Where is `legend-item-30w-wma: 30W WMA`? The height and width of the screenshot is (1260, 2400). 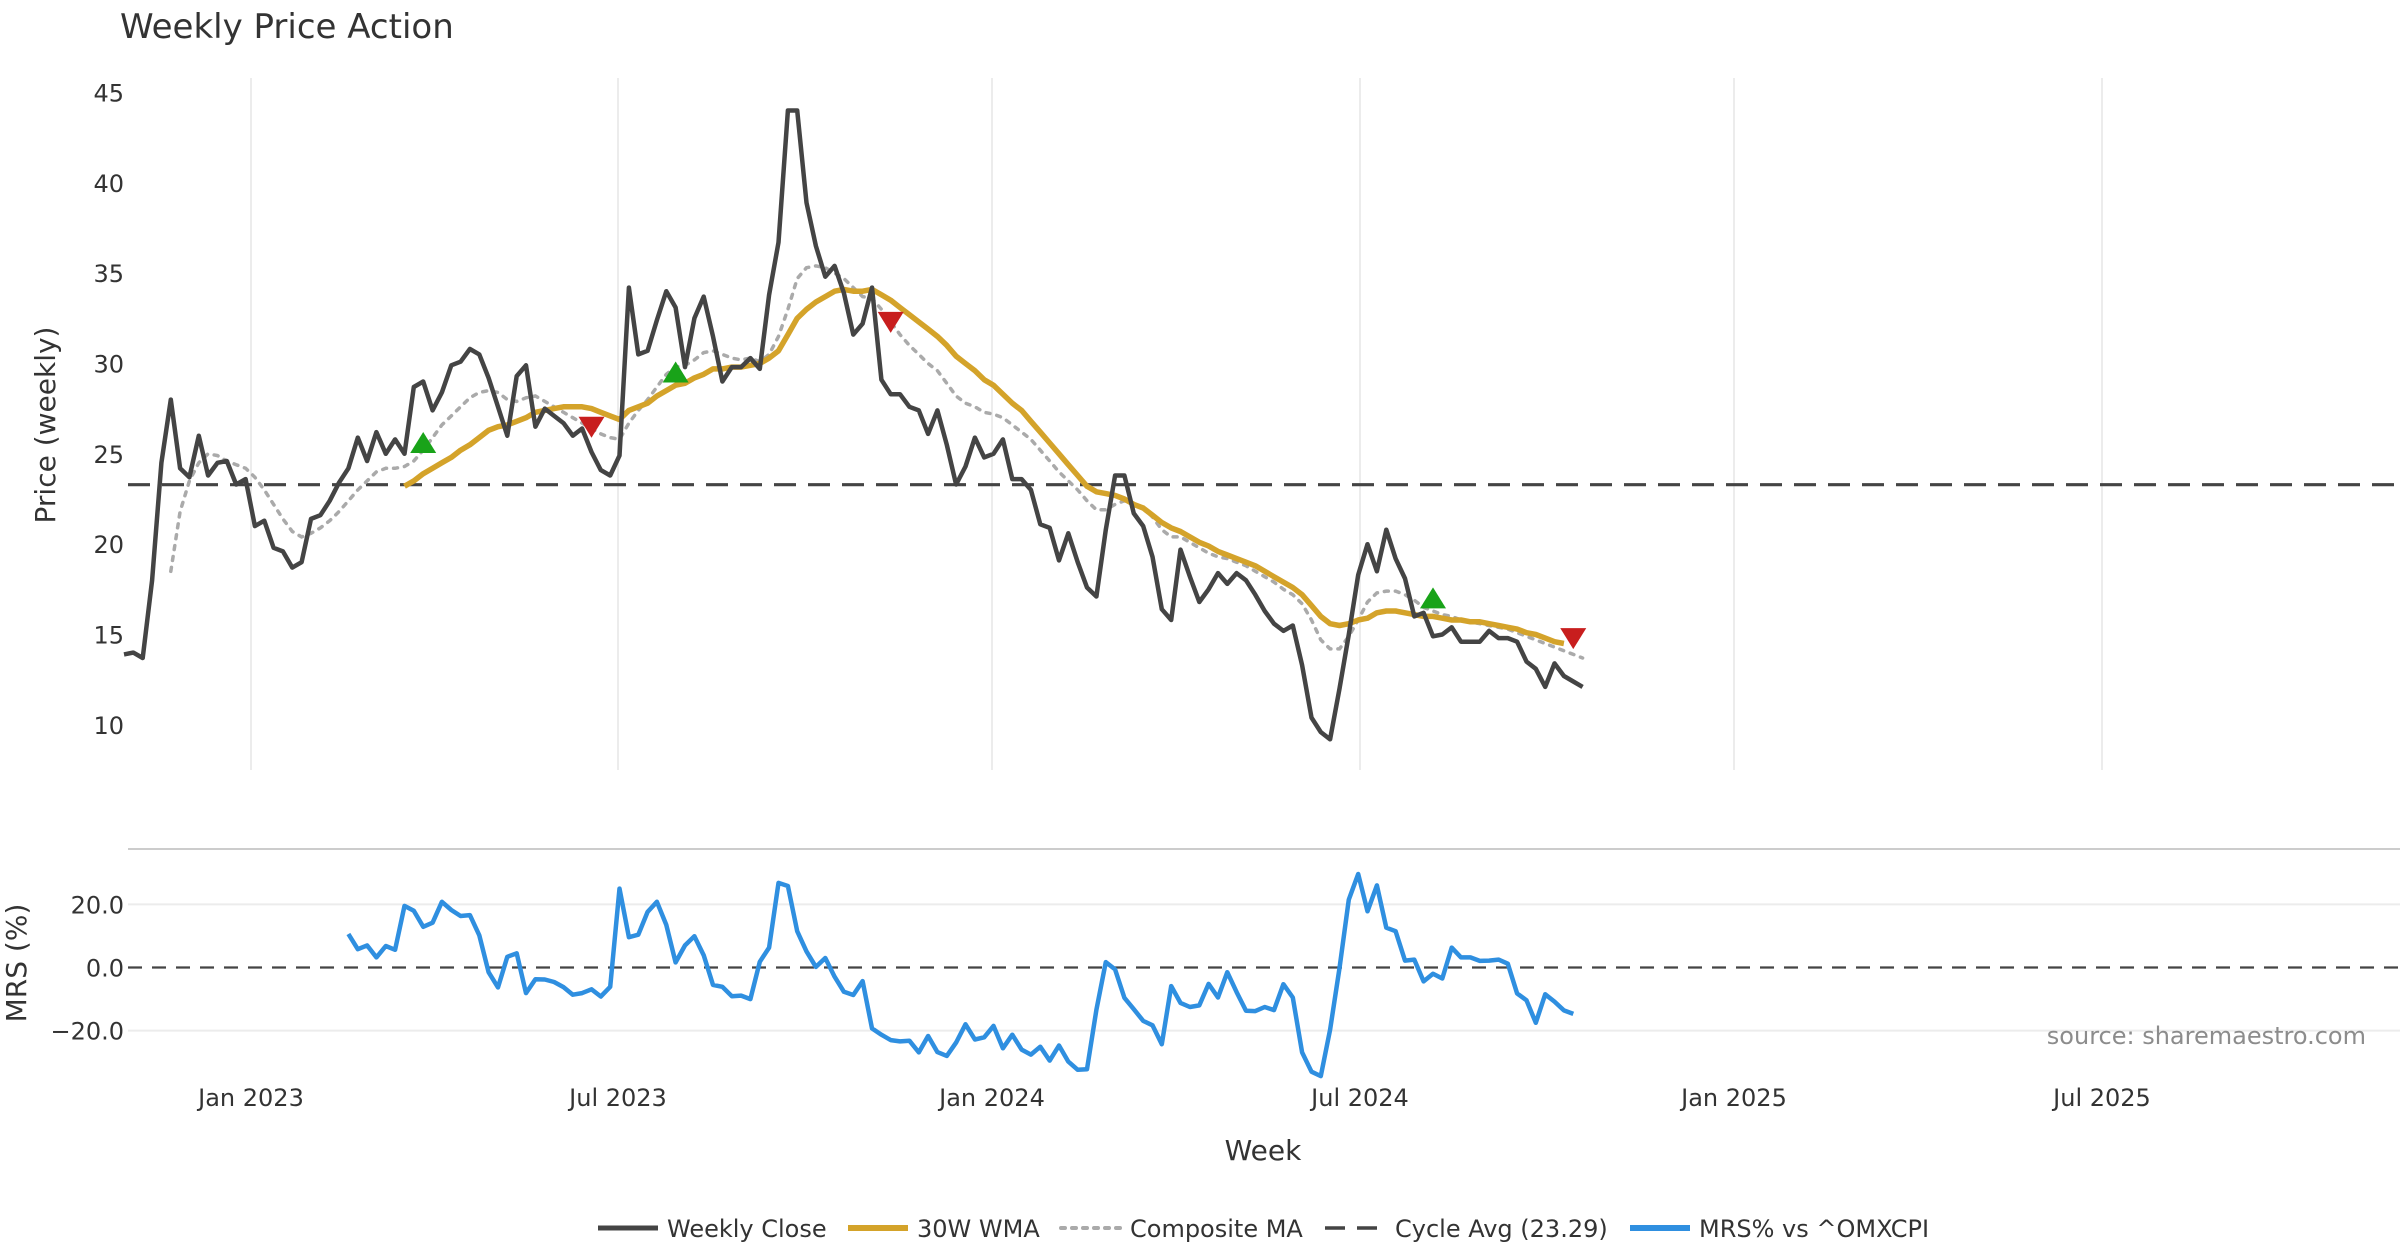
legend-item-30w-wma: 30W WMA is located at coordinates (944, 1229).